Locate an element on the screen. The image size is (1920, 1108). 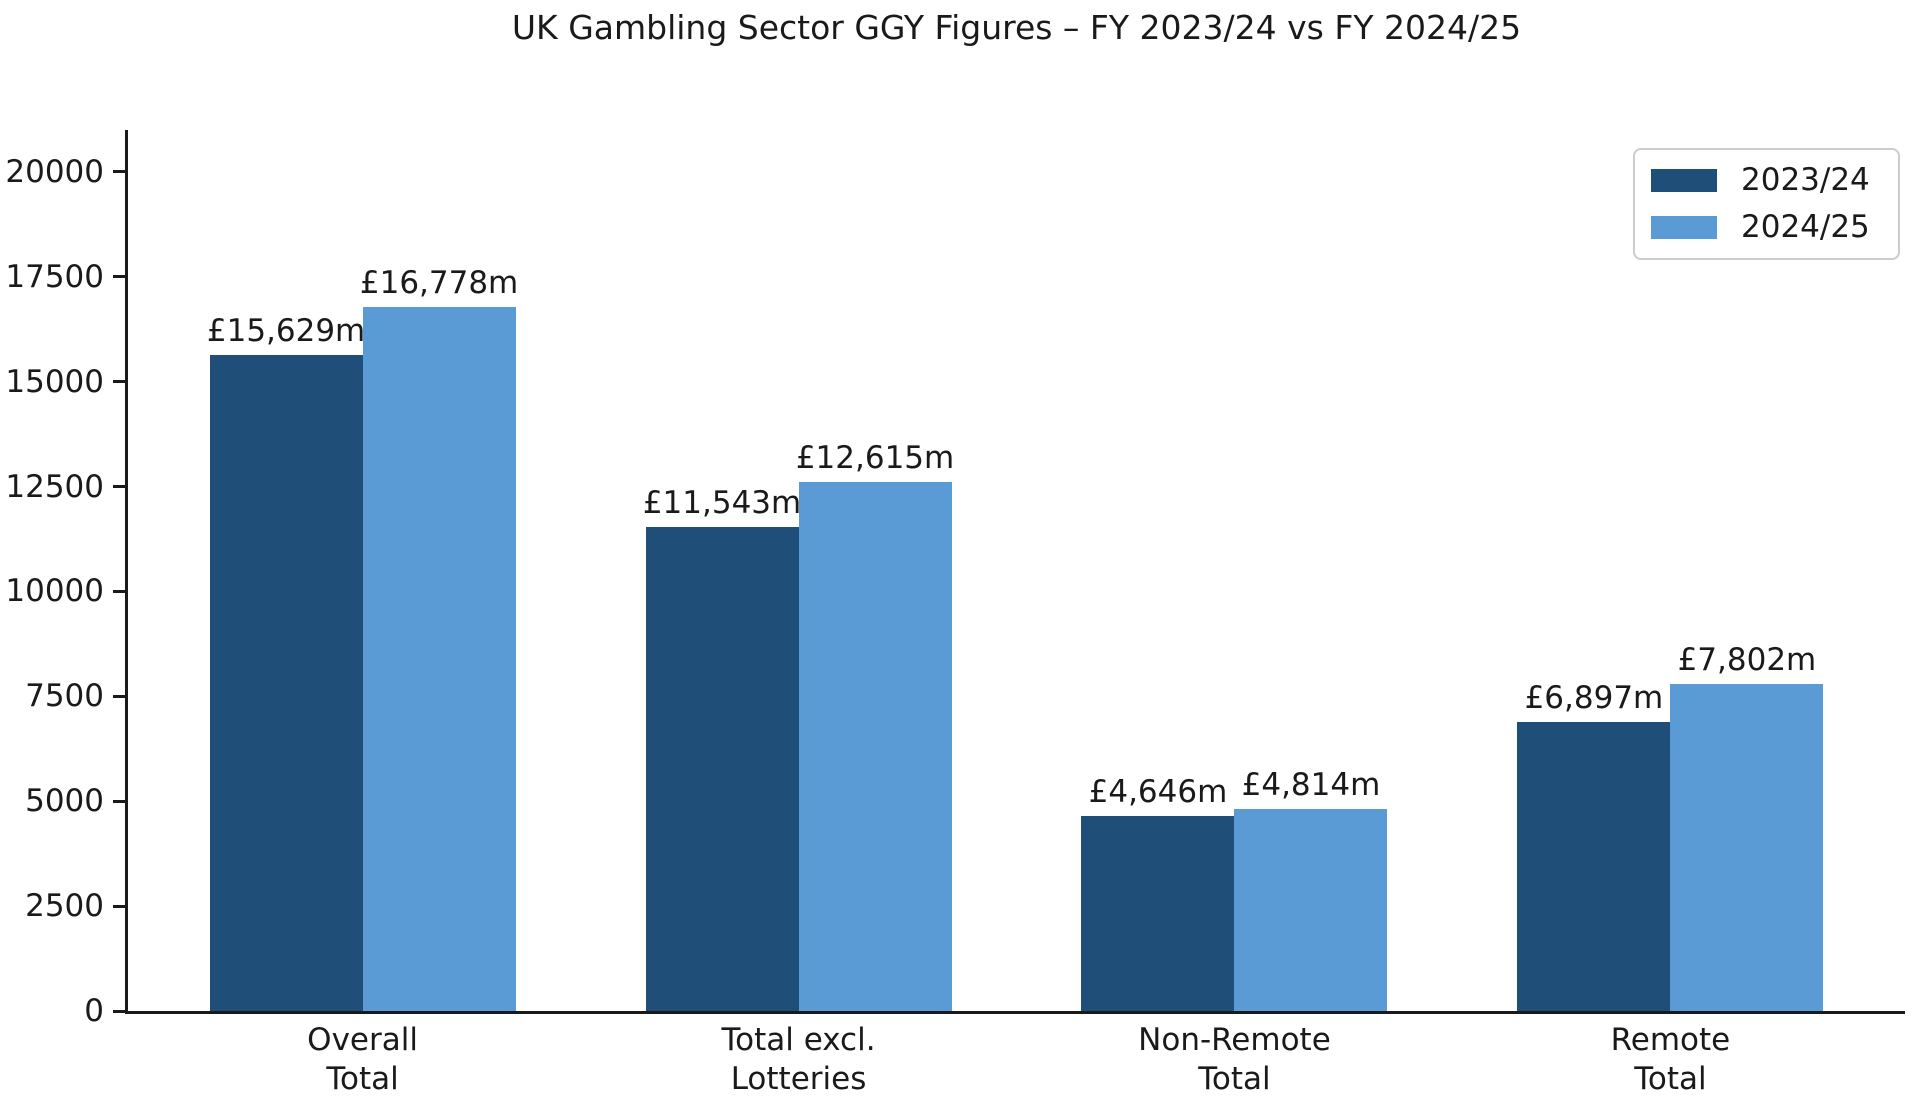
x-category-label: Overall Total is located at coordinates (362, 1059).